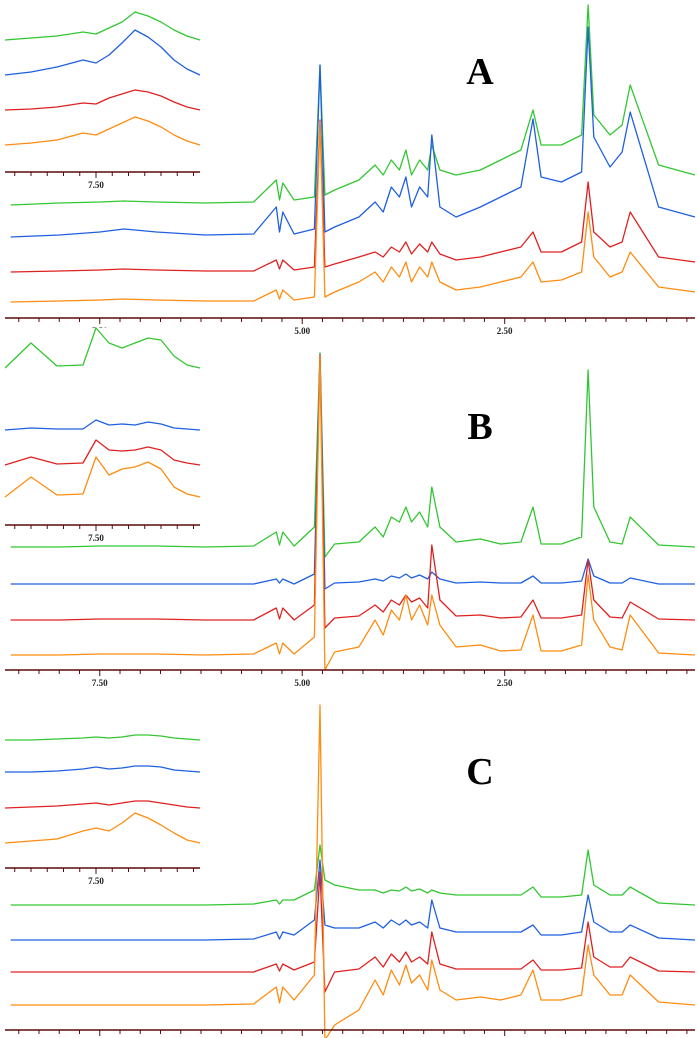 The width and height of the screenshot is (697, 1038). Describe the element at coordinates (479, 427) in the screenshot. I see `panel-label: B` at that location.